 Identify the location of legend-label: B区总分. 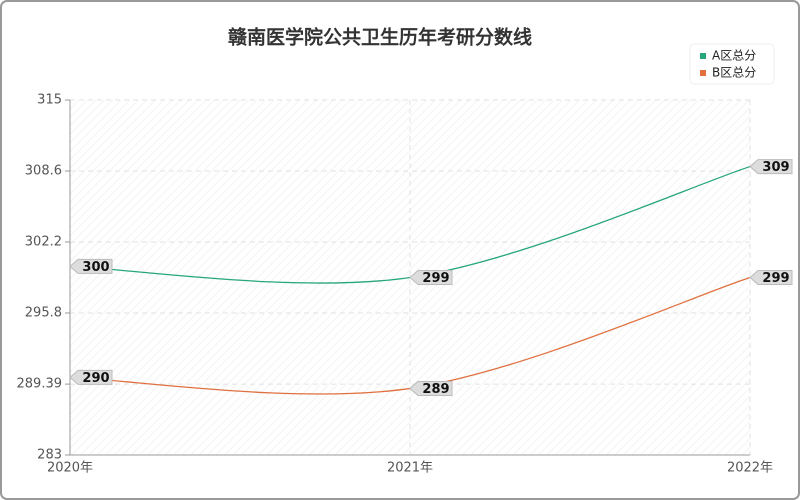
(734, 73).